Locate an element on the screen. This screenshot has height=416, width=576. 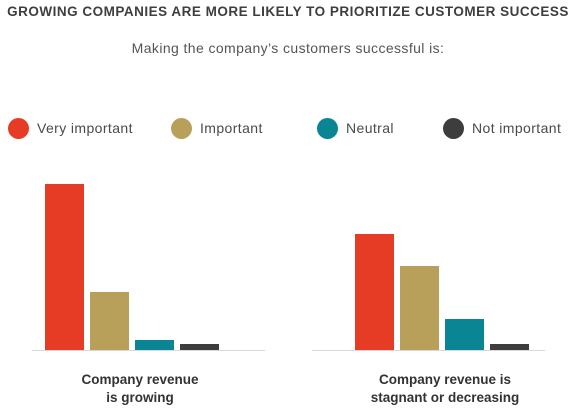
category-label-growing-line1: Company revenue is located at coordinates (140, 379).